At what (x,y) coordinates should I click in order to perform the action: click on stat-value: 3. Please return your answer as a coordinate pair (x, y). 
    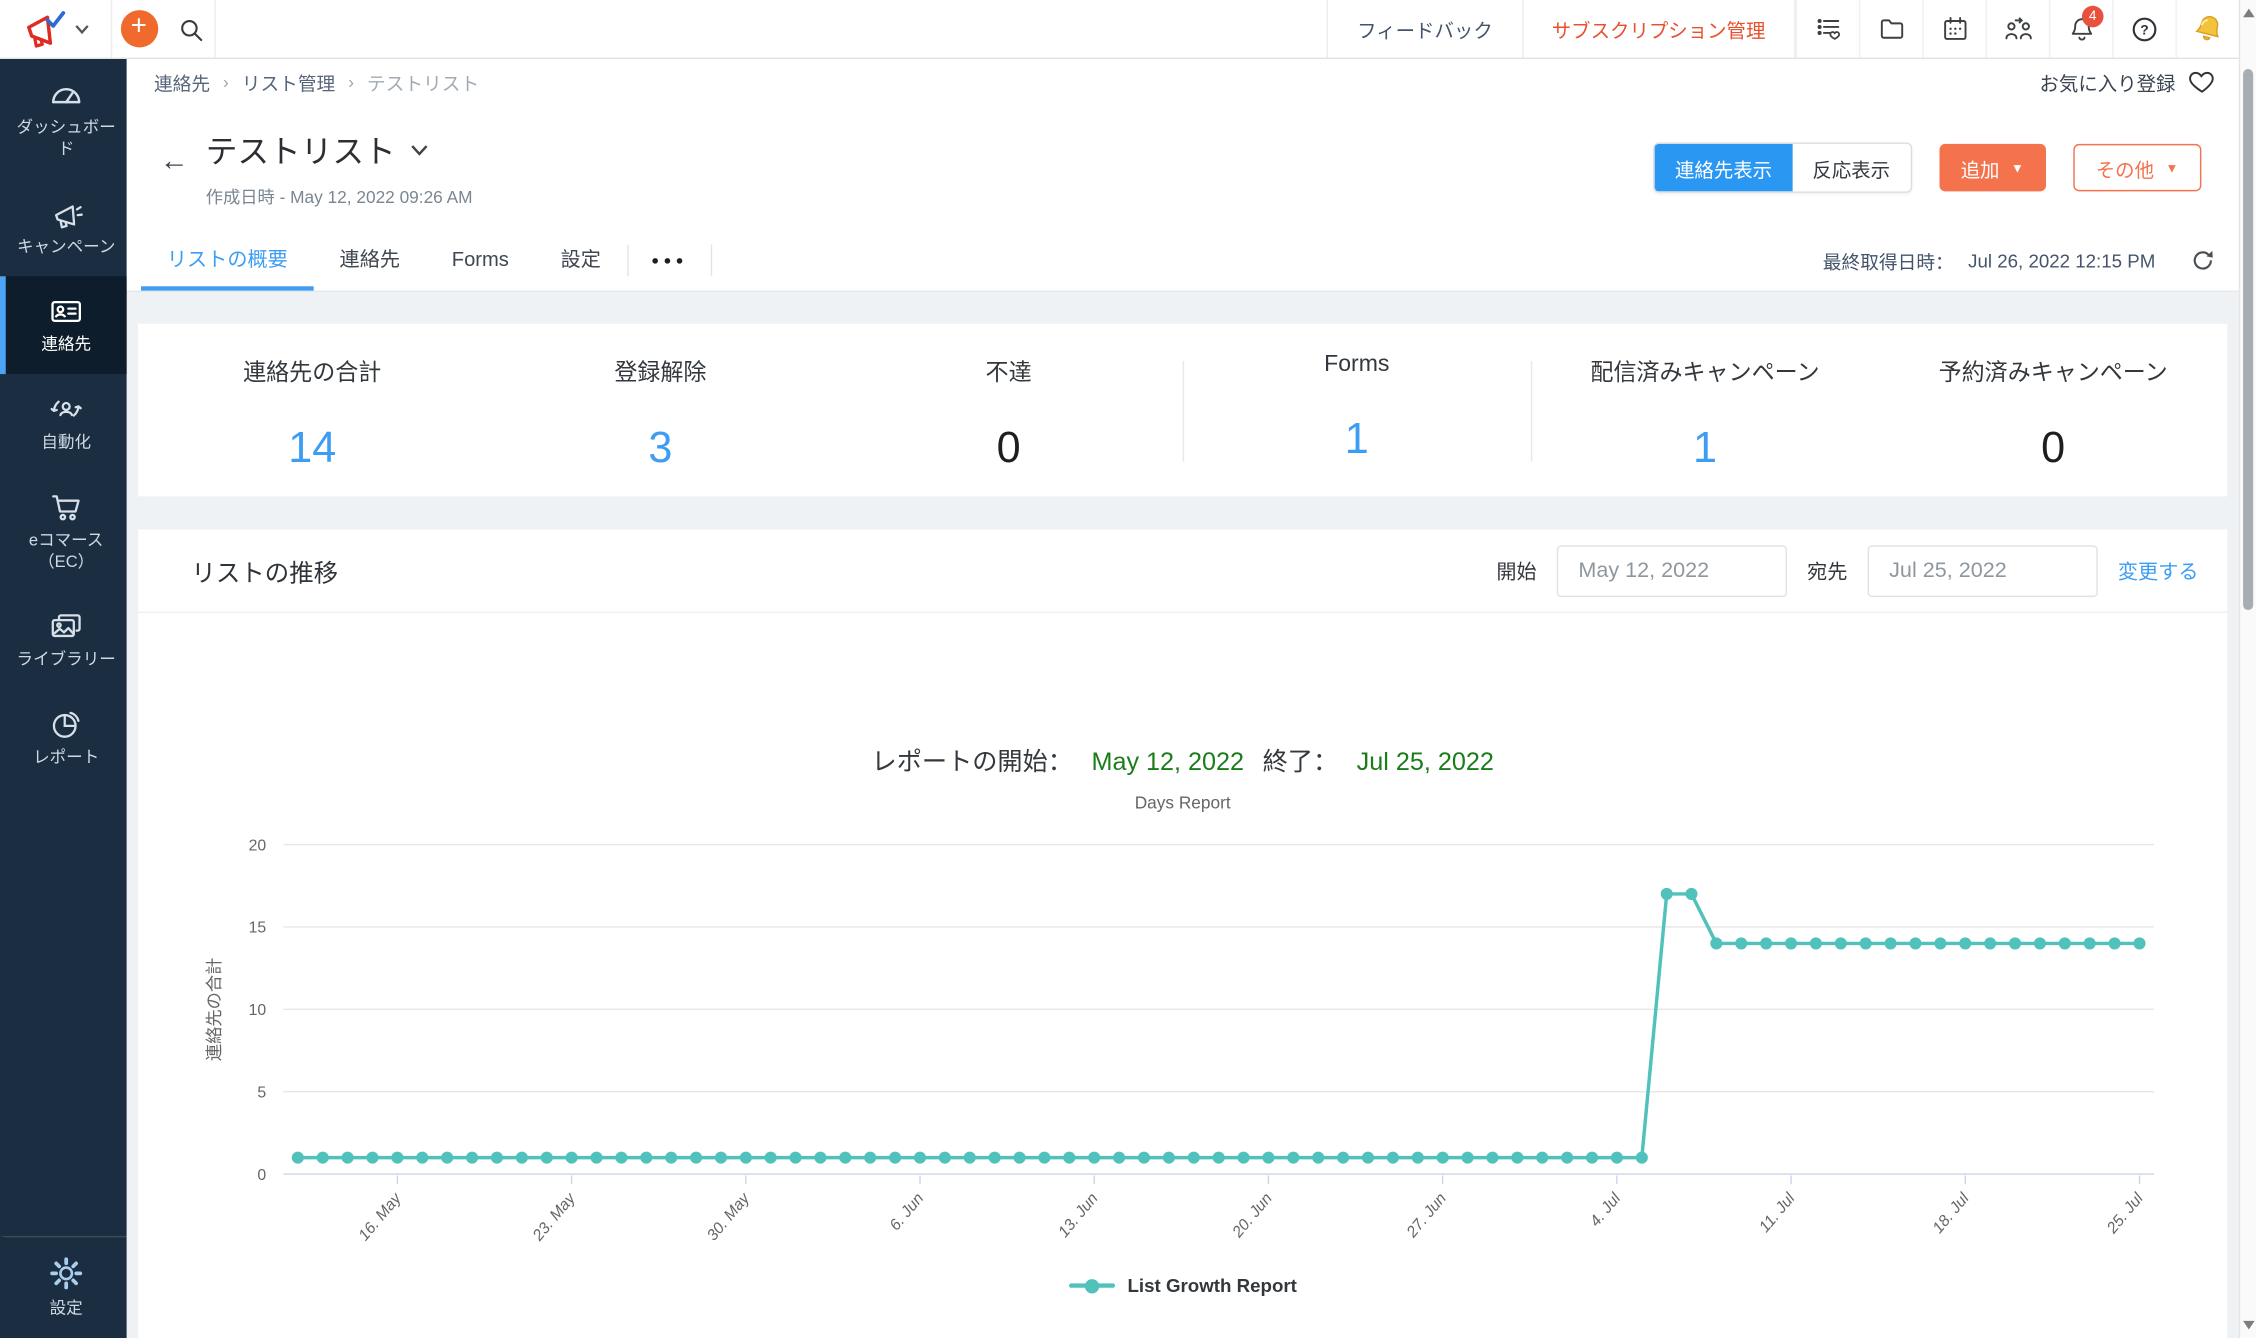
    Looking at the image, I should click on (660, 448).